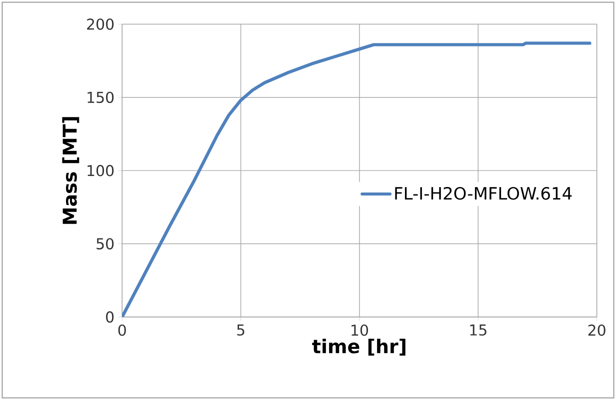 The width and height of the screenshot is (616, 400). What do you see at coordinates (110, 317) in the screenshot?
I see `y-tick-label: 0` at bounding box center [110, 317].